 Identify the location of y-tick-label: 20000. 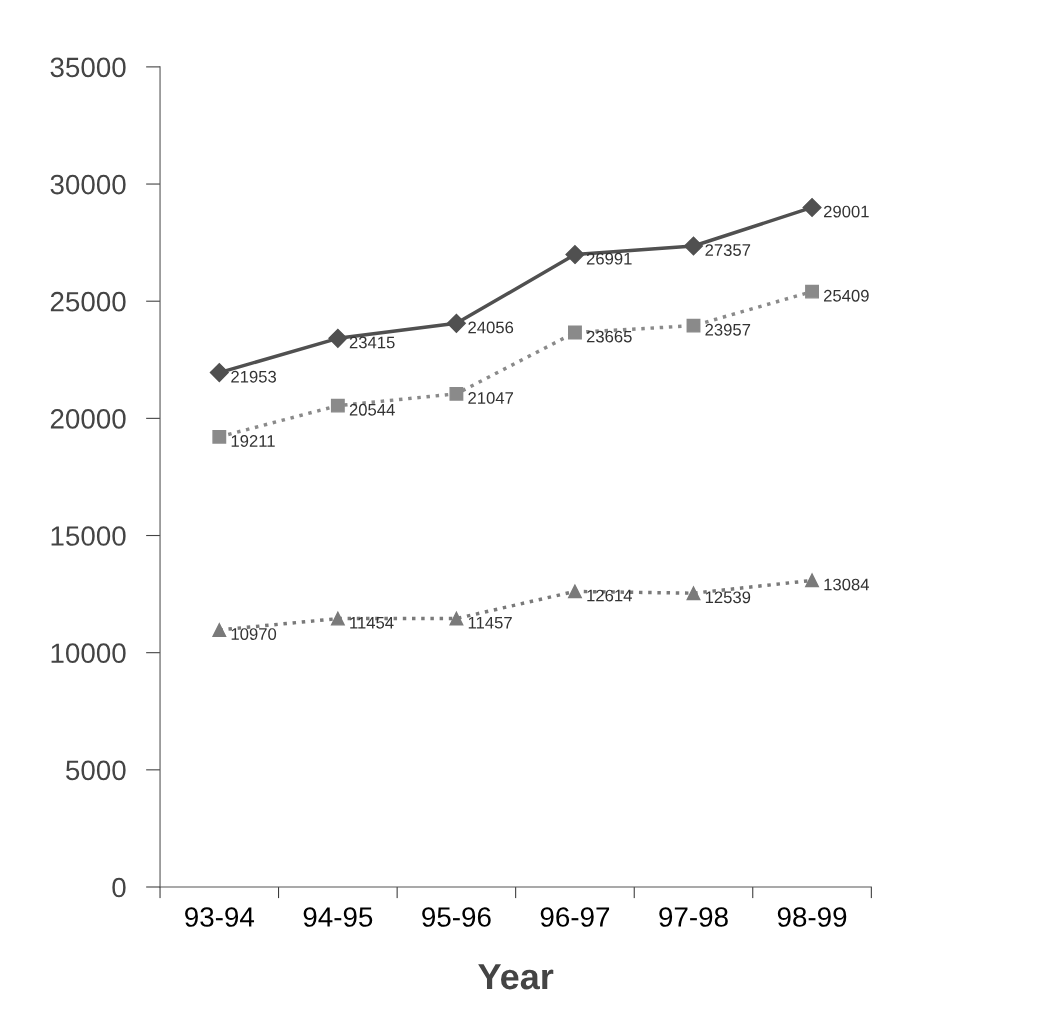
(88, 419).